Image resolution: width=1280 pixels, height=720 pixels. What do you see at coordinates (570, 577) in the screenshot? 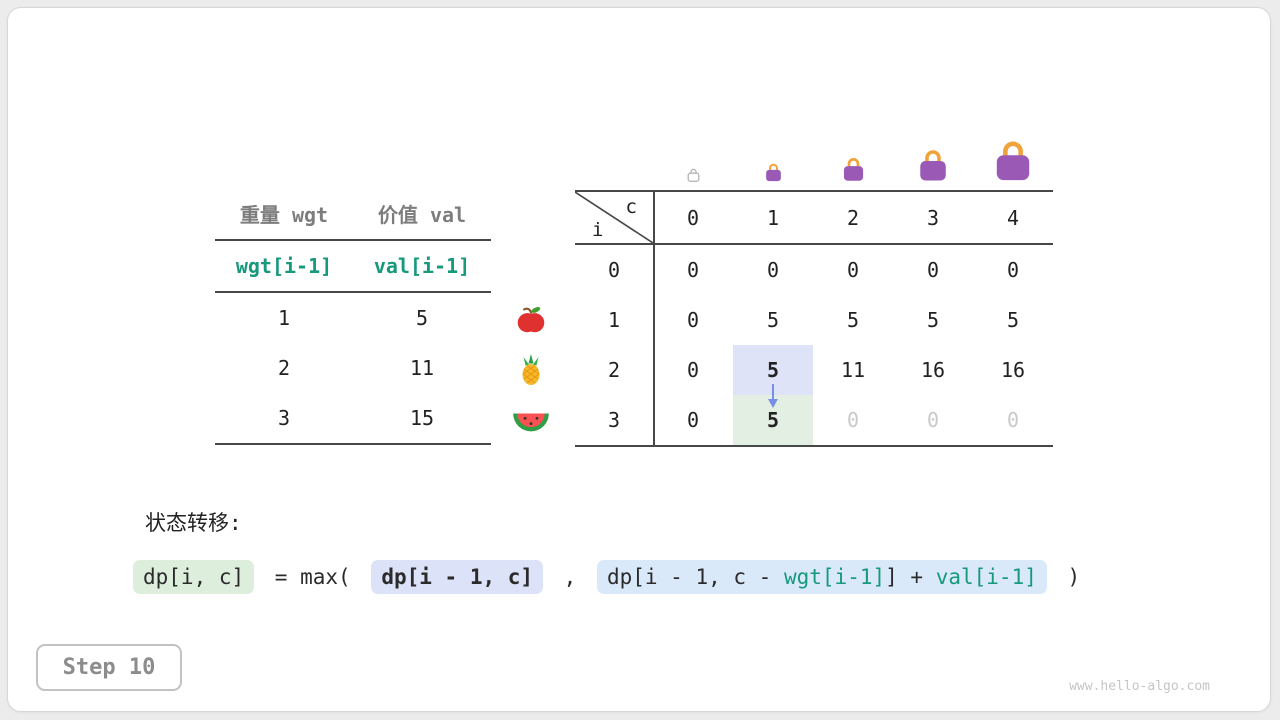
I see `formula-comma: ,` at bounding box center [570, 577].